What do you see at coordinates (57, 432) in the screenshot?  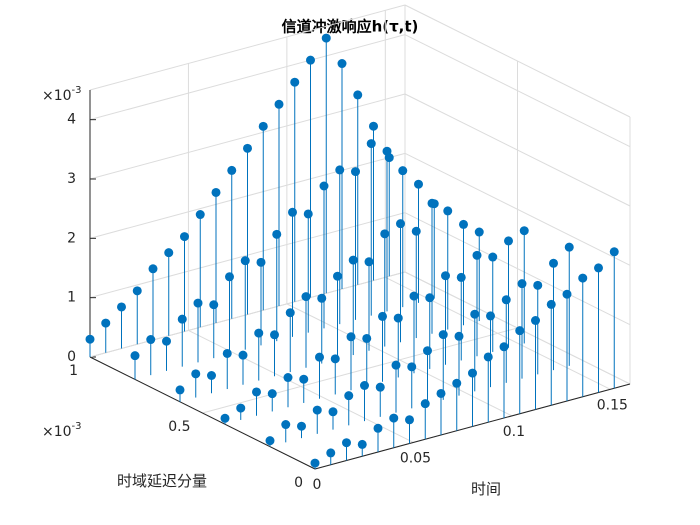 I see `y-exponent-base: ×10` at bounding box center [57, 432].